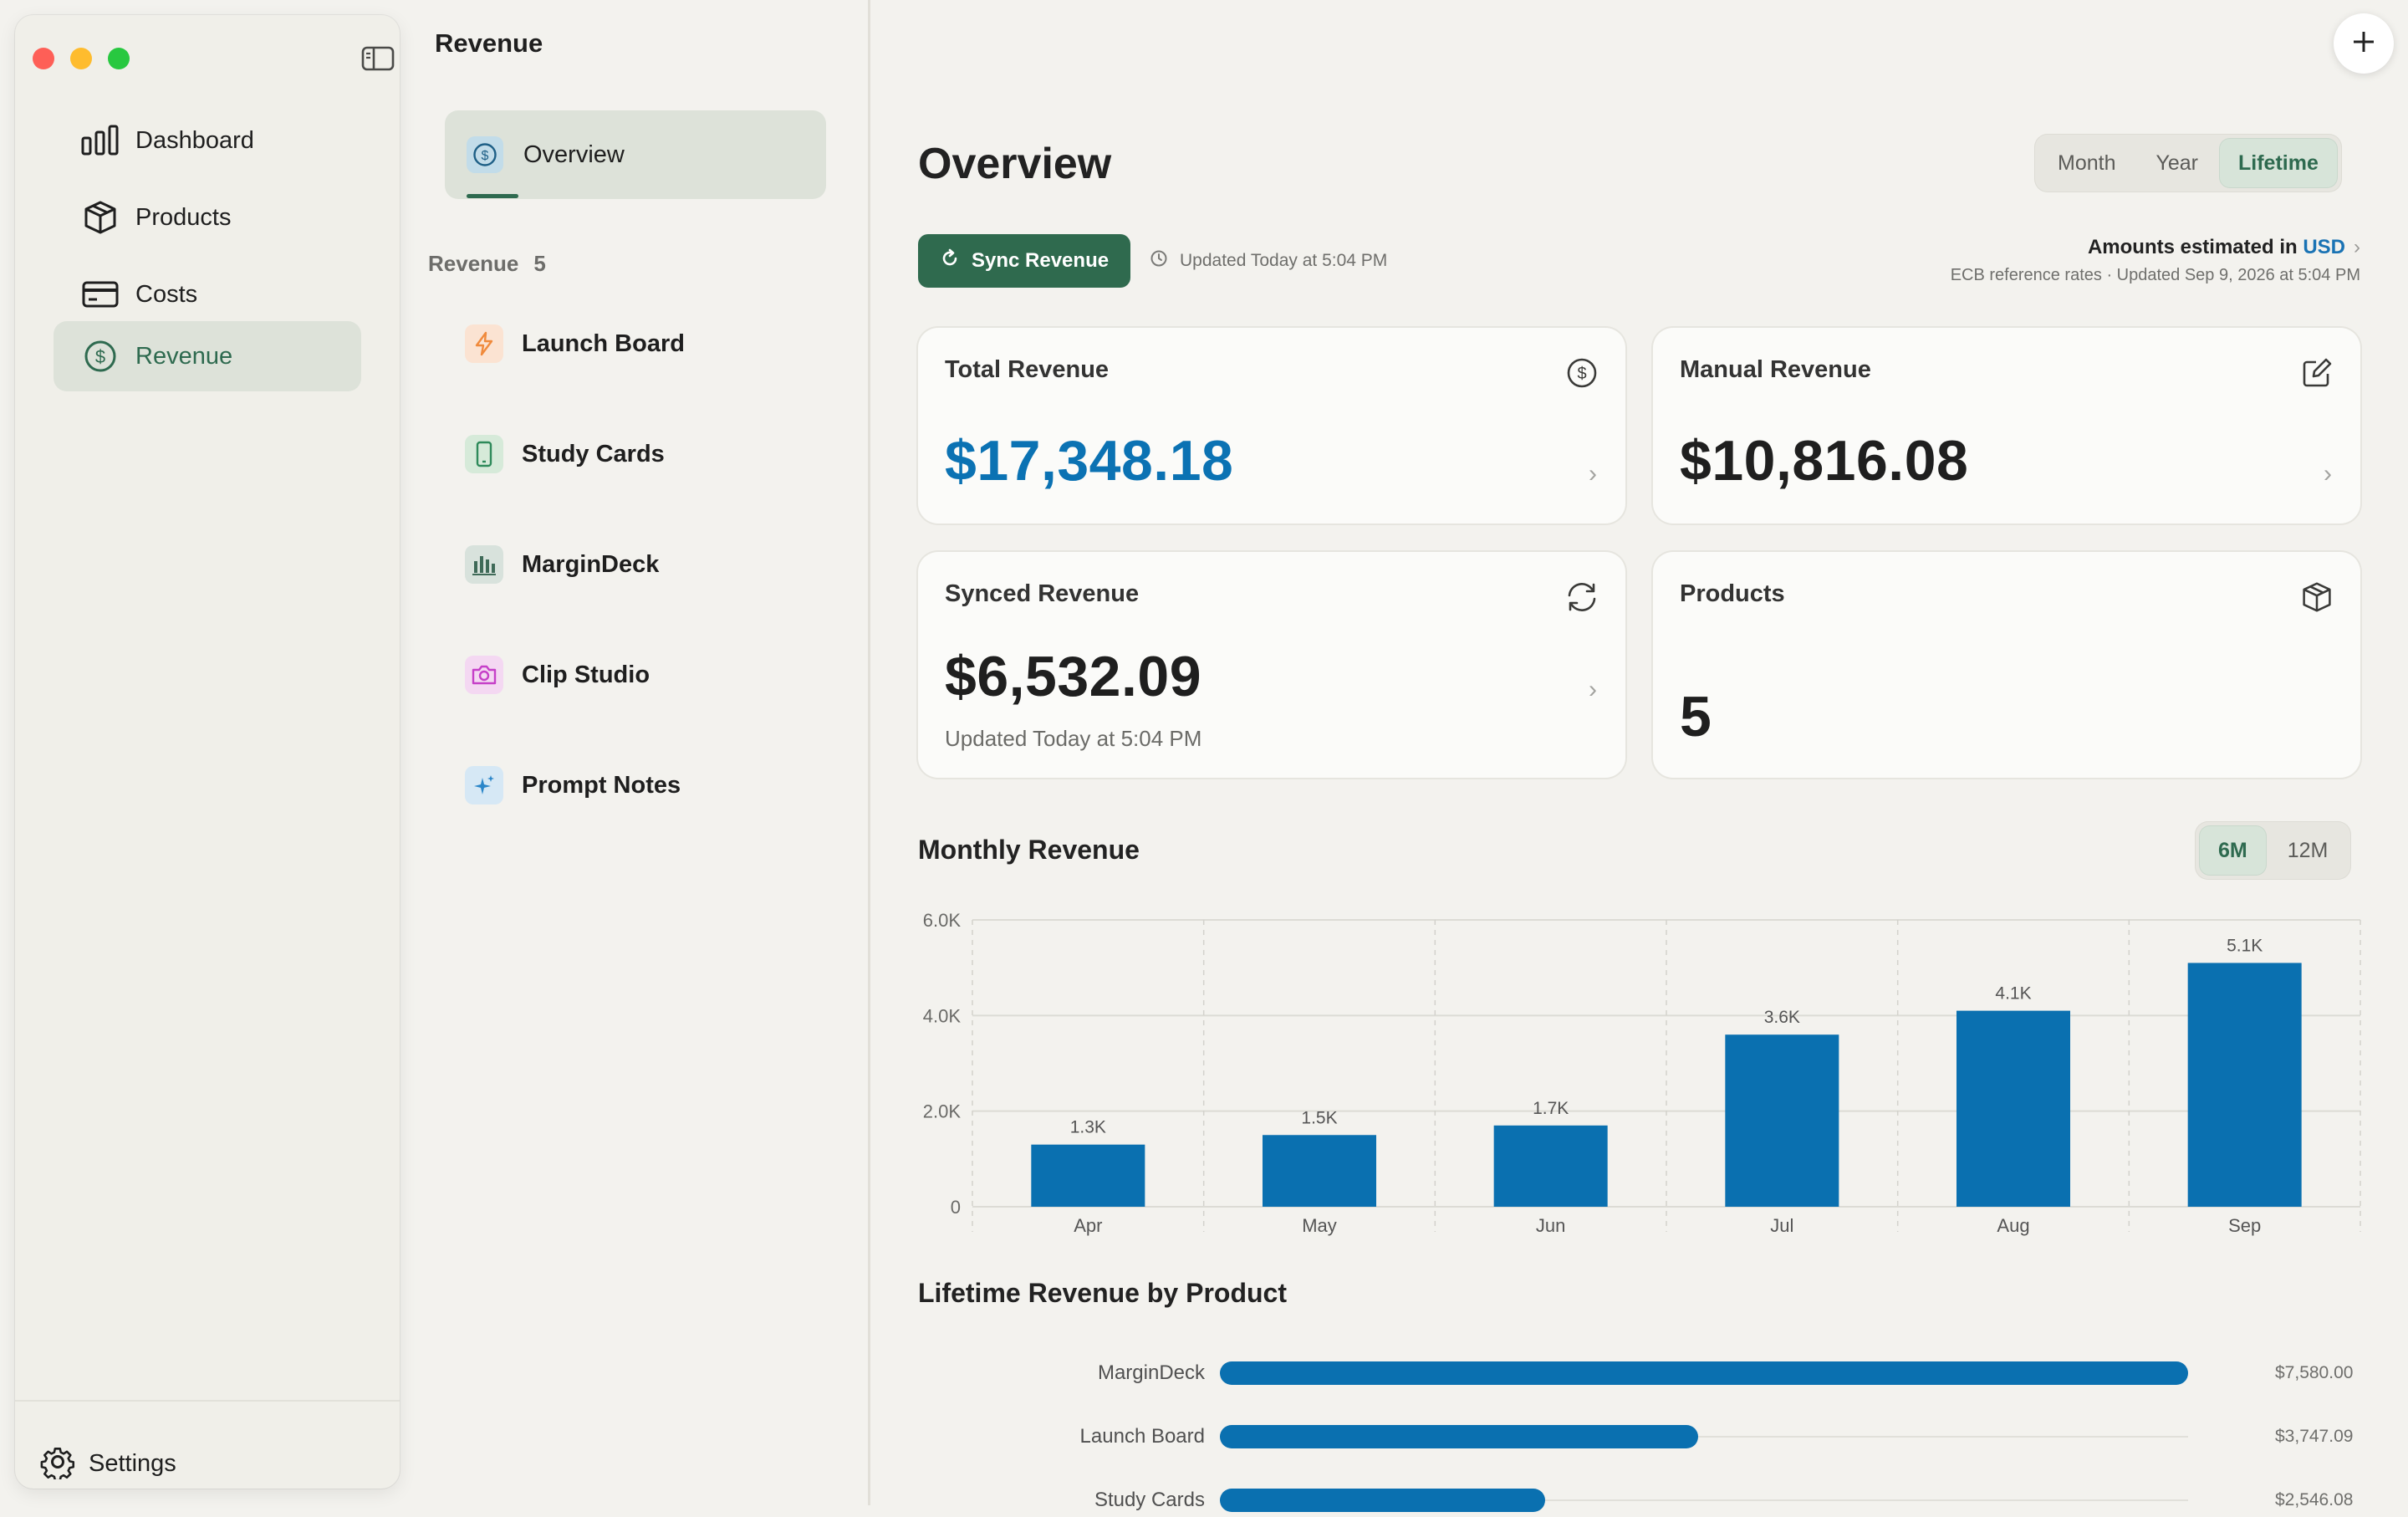 This screenshot has height=1517, width=2408. I want to click on sidebar-item-dashboard: Dashboard, so click(208, 140).